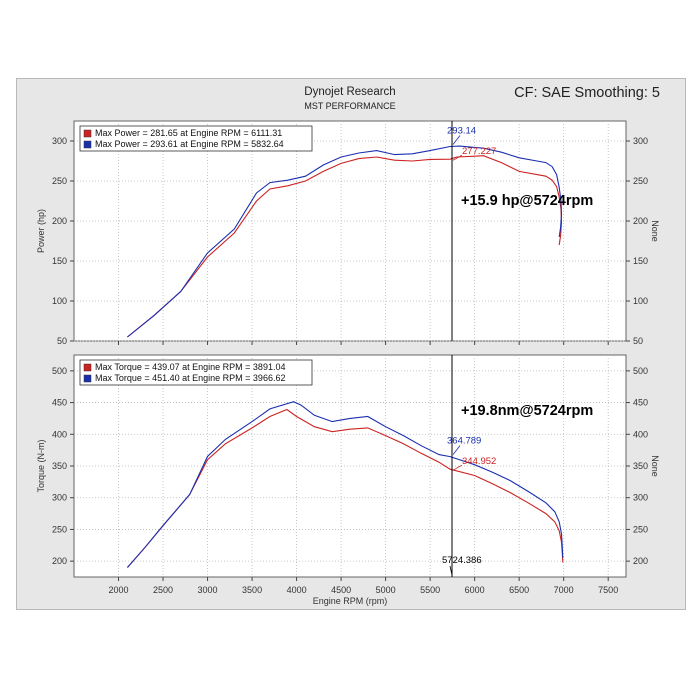  I want to click on torque-cursor-run1-label: 344.952, so click(479, 461).